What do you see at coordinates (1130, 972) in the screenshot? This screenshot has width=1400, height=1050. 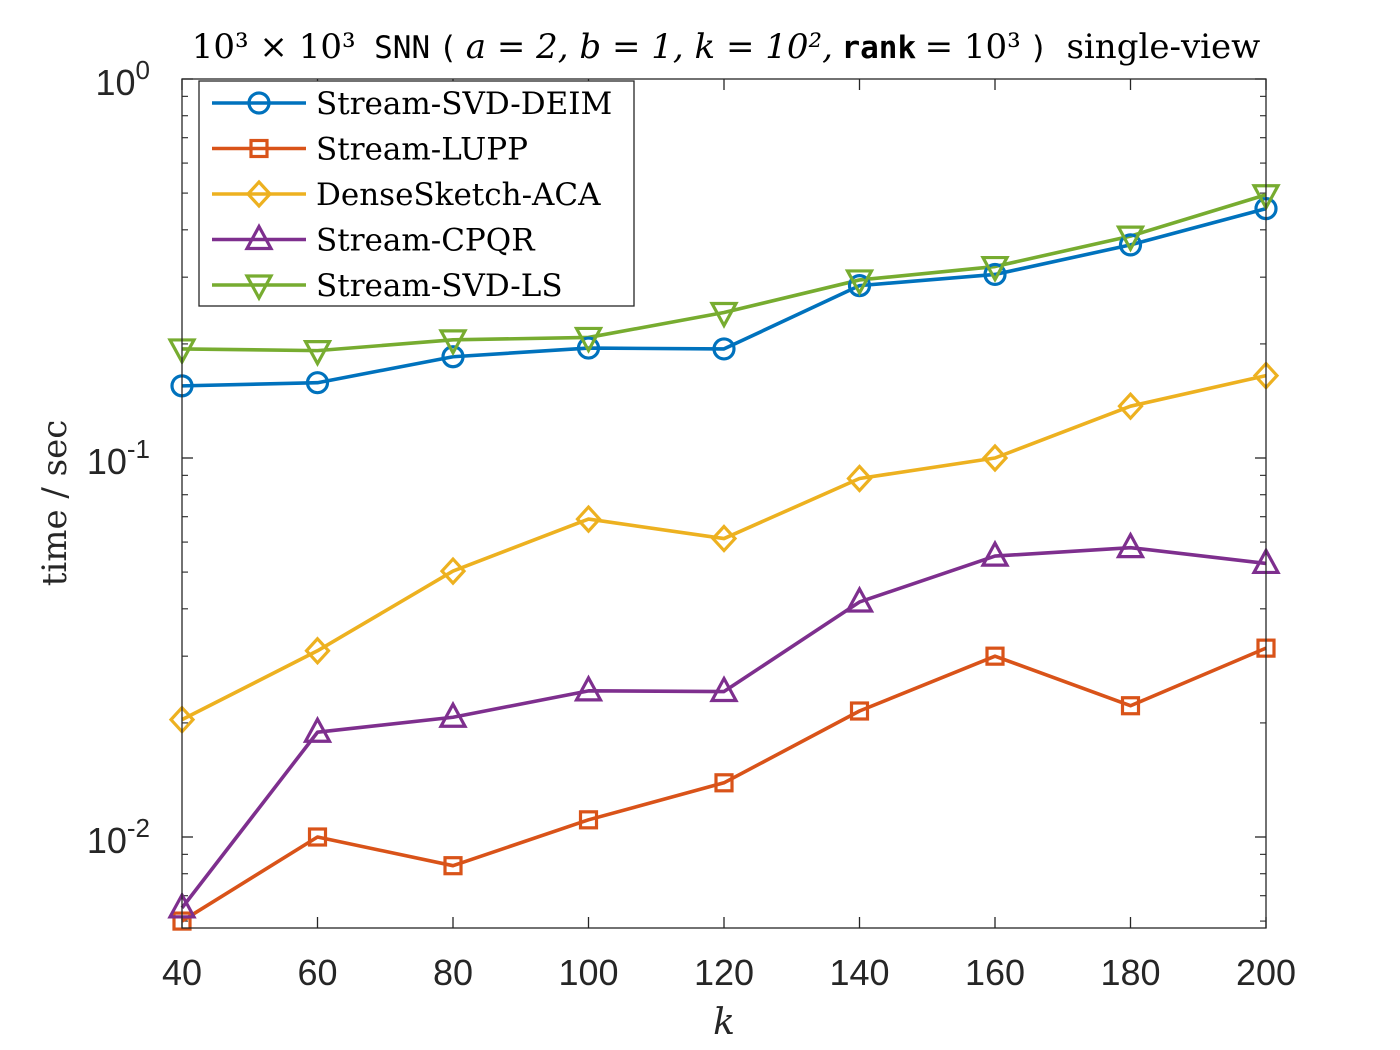 I see `x-tick-label: 180` at bounding box center [1130, 972].